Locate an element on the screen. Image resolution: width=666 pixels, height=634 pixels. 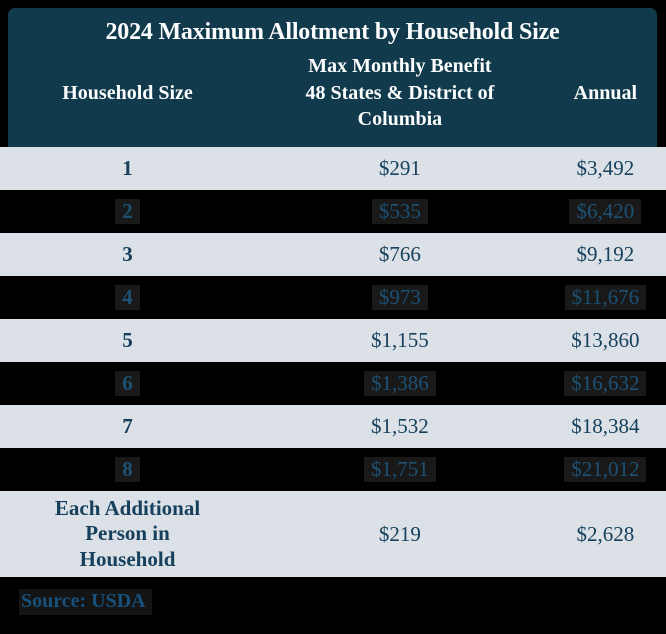
monthly-benefit-cell: $973 is located at coordinates (400, 297).